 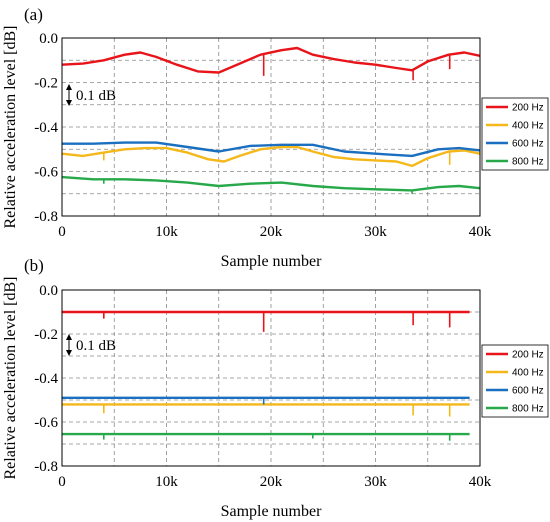 What do you see at coordinates (271, 60) in the screenshot?
I see `series-line-200-hz` at bounding box center [271, 60].